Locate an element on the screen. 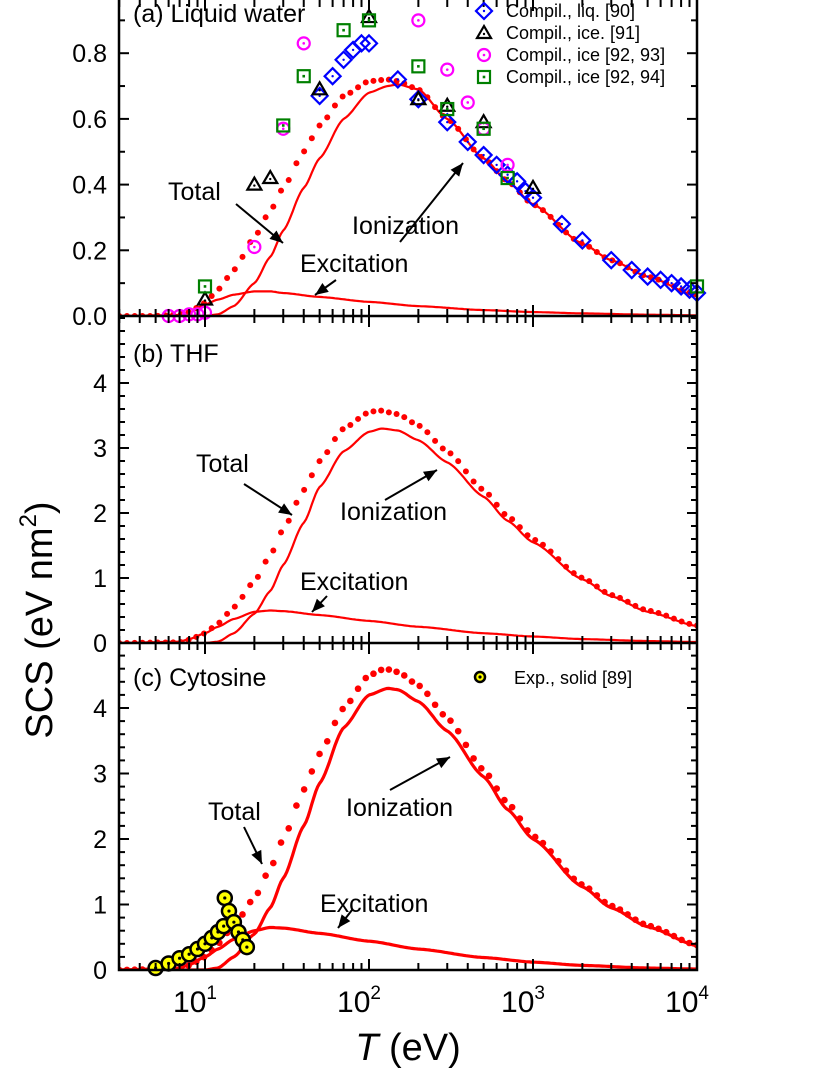 The height and width of the screenshot is (1075, 830). legend-item-label: Compil., ice [92, 94] is located at coordinates (585, 77).